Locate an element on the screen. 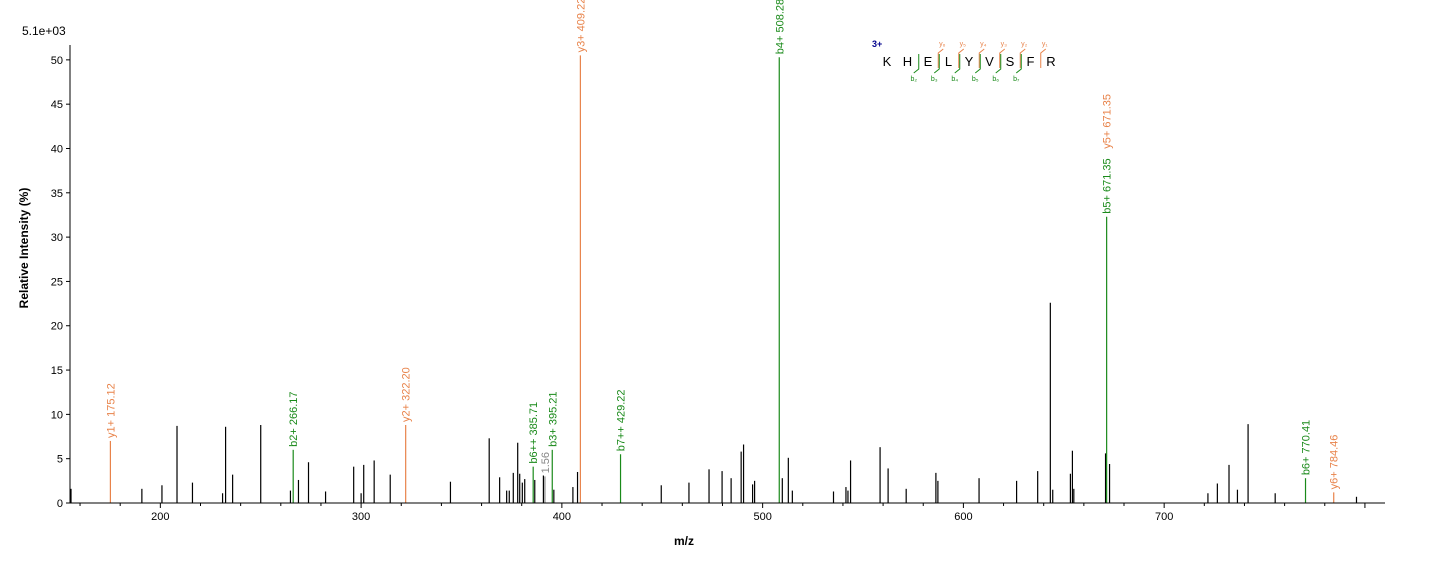 The height and width of the screenshot is (562, 1436). x-axis-label: m/z is located at coordinates (684, 541).